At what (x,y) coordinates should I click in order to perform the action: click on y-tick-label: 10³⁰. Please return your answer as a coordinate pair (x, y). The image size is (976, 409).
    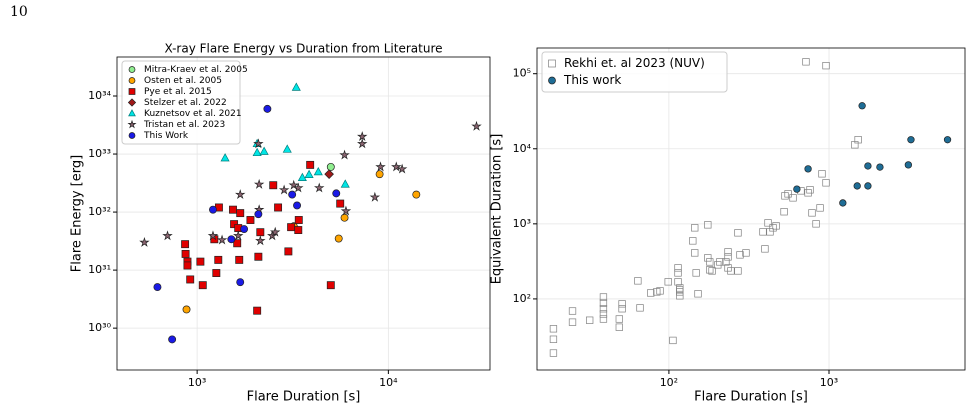
    Looking at the image, I should click on (99, 327).